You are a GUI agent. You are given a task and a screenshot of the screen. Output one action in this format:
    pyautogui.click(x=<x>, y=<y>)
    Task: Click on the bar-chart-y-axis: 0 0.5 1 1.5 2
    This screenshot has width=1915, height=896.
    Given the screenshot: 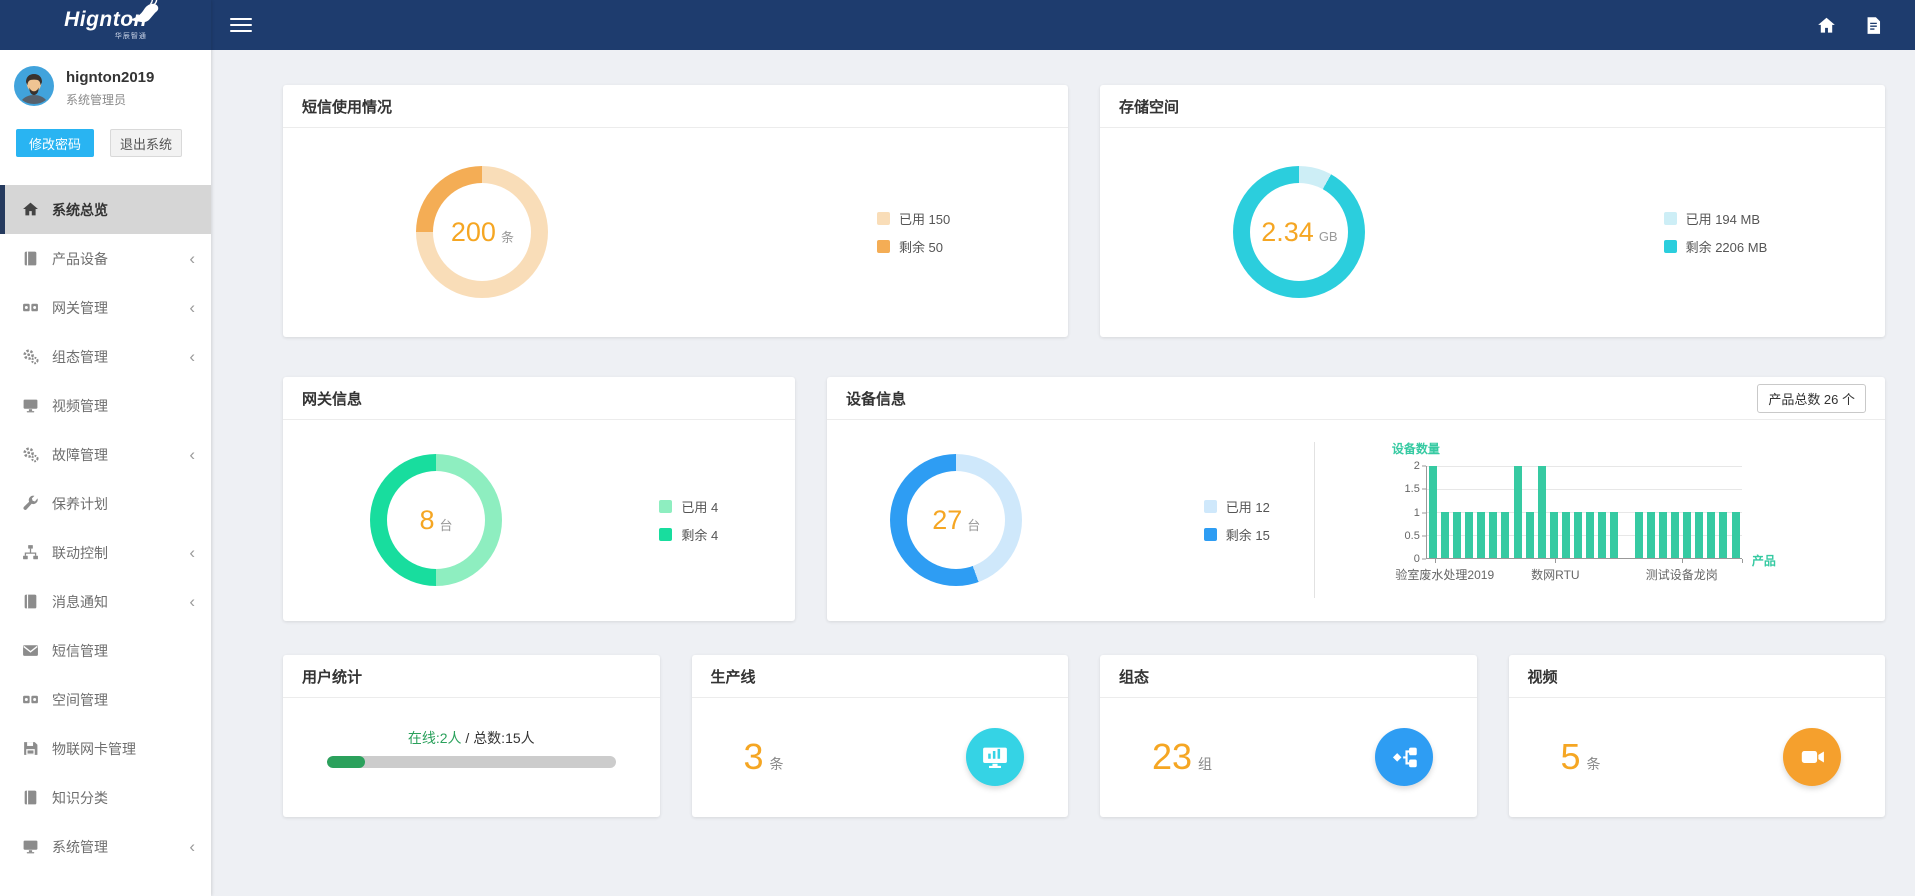 What is the action you would take?
    pyautogui.click(x=1408, y=512)
    